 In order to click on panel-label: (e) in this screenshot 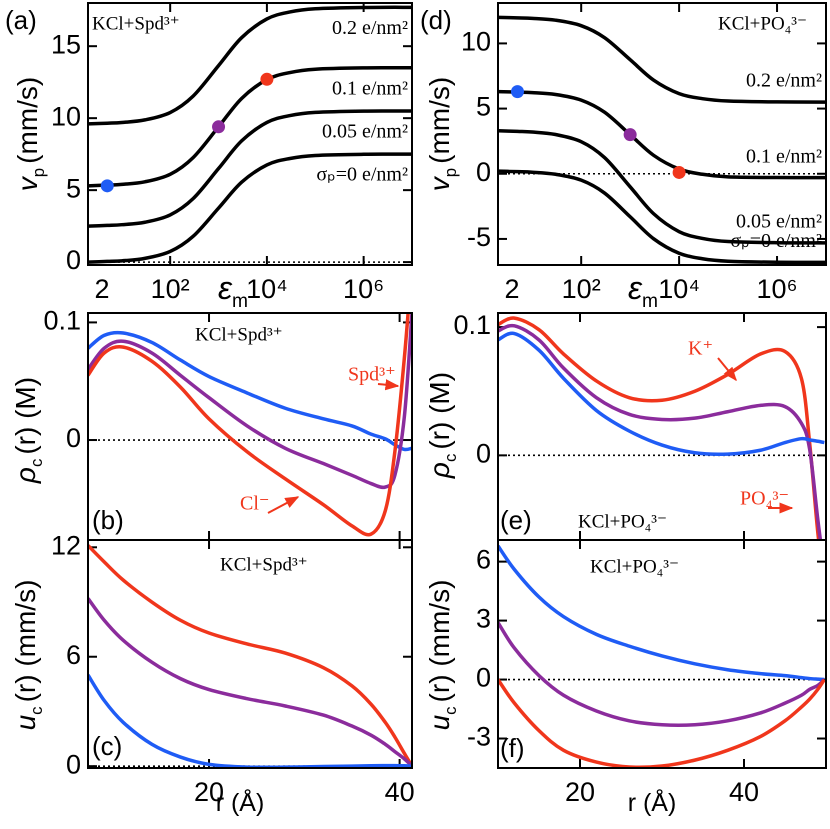, I will do `click(516, 520)`.